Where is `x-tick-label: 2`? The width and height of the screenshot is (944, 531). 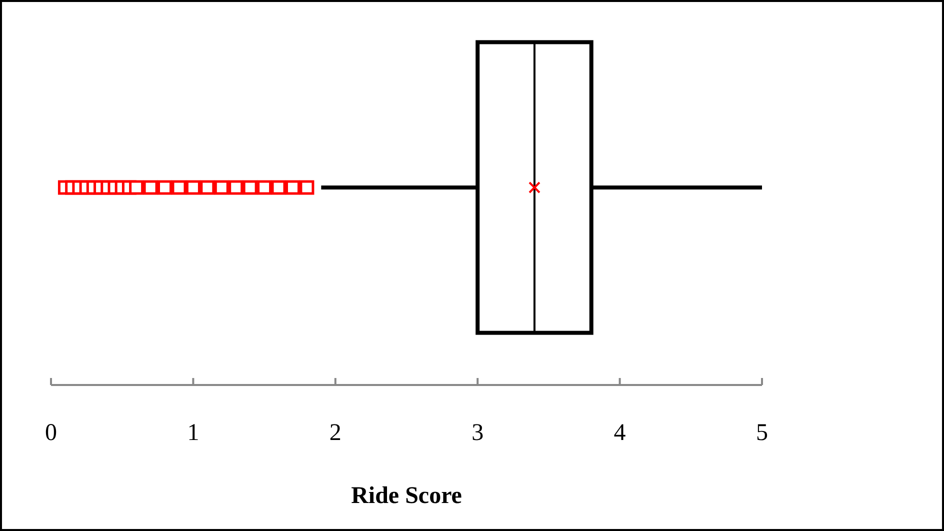
x-tick-label: 2 is located at coordinates (335, 433).